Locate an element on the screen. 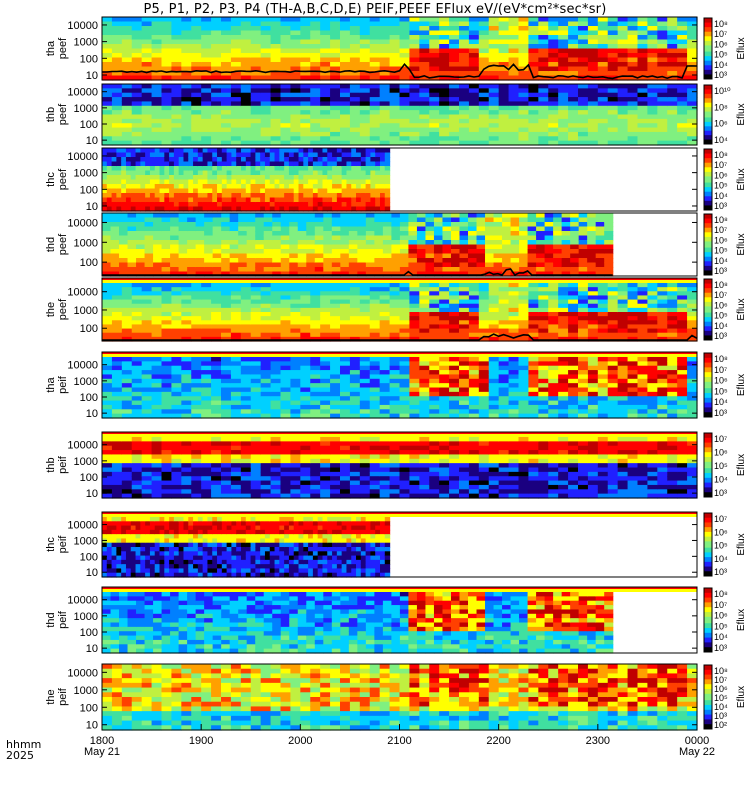 The width and height of the screenshot is (750, 800). y-tick-label: 1000 is located at coordinates (86, 243).